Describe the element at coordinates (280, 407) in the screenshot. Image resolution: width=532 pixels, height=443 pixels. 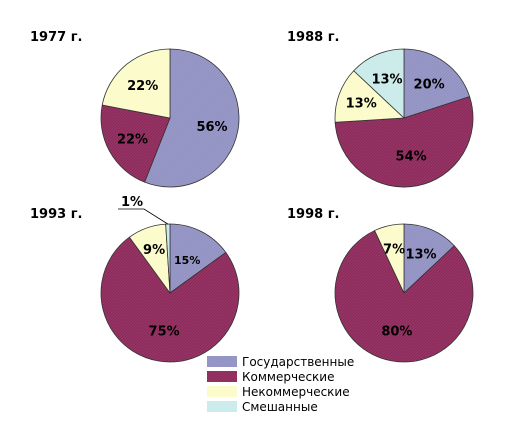
I see `legend-label-mixed: Смешанные` at that location.